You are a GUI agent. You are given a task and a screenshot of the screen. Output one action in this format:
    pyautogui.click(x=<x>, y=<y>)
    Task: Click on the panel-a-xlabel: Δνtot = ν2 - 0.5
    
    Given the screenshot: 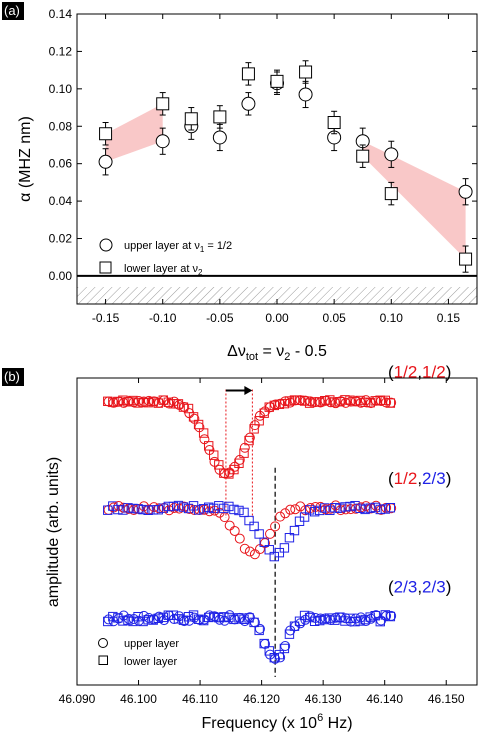 What is the action you would take?
    pyautogui.click(x=277, y=353)
    